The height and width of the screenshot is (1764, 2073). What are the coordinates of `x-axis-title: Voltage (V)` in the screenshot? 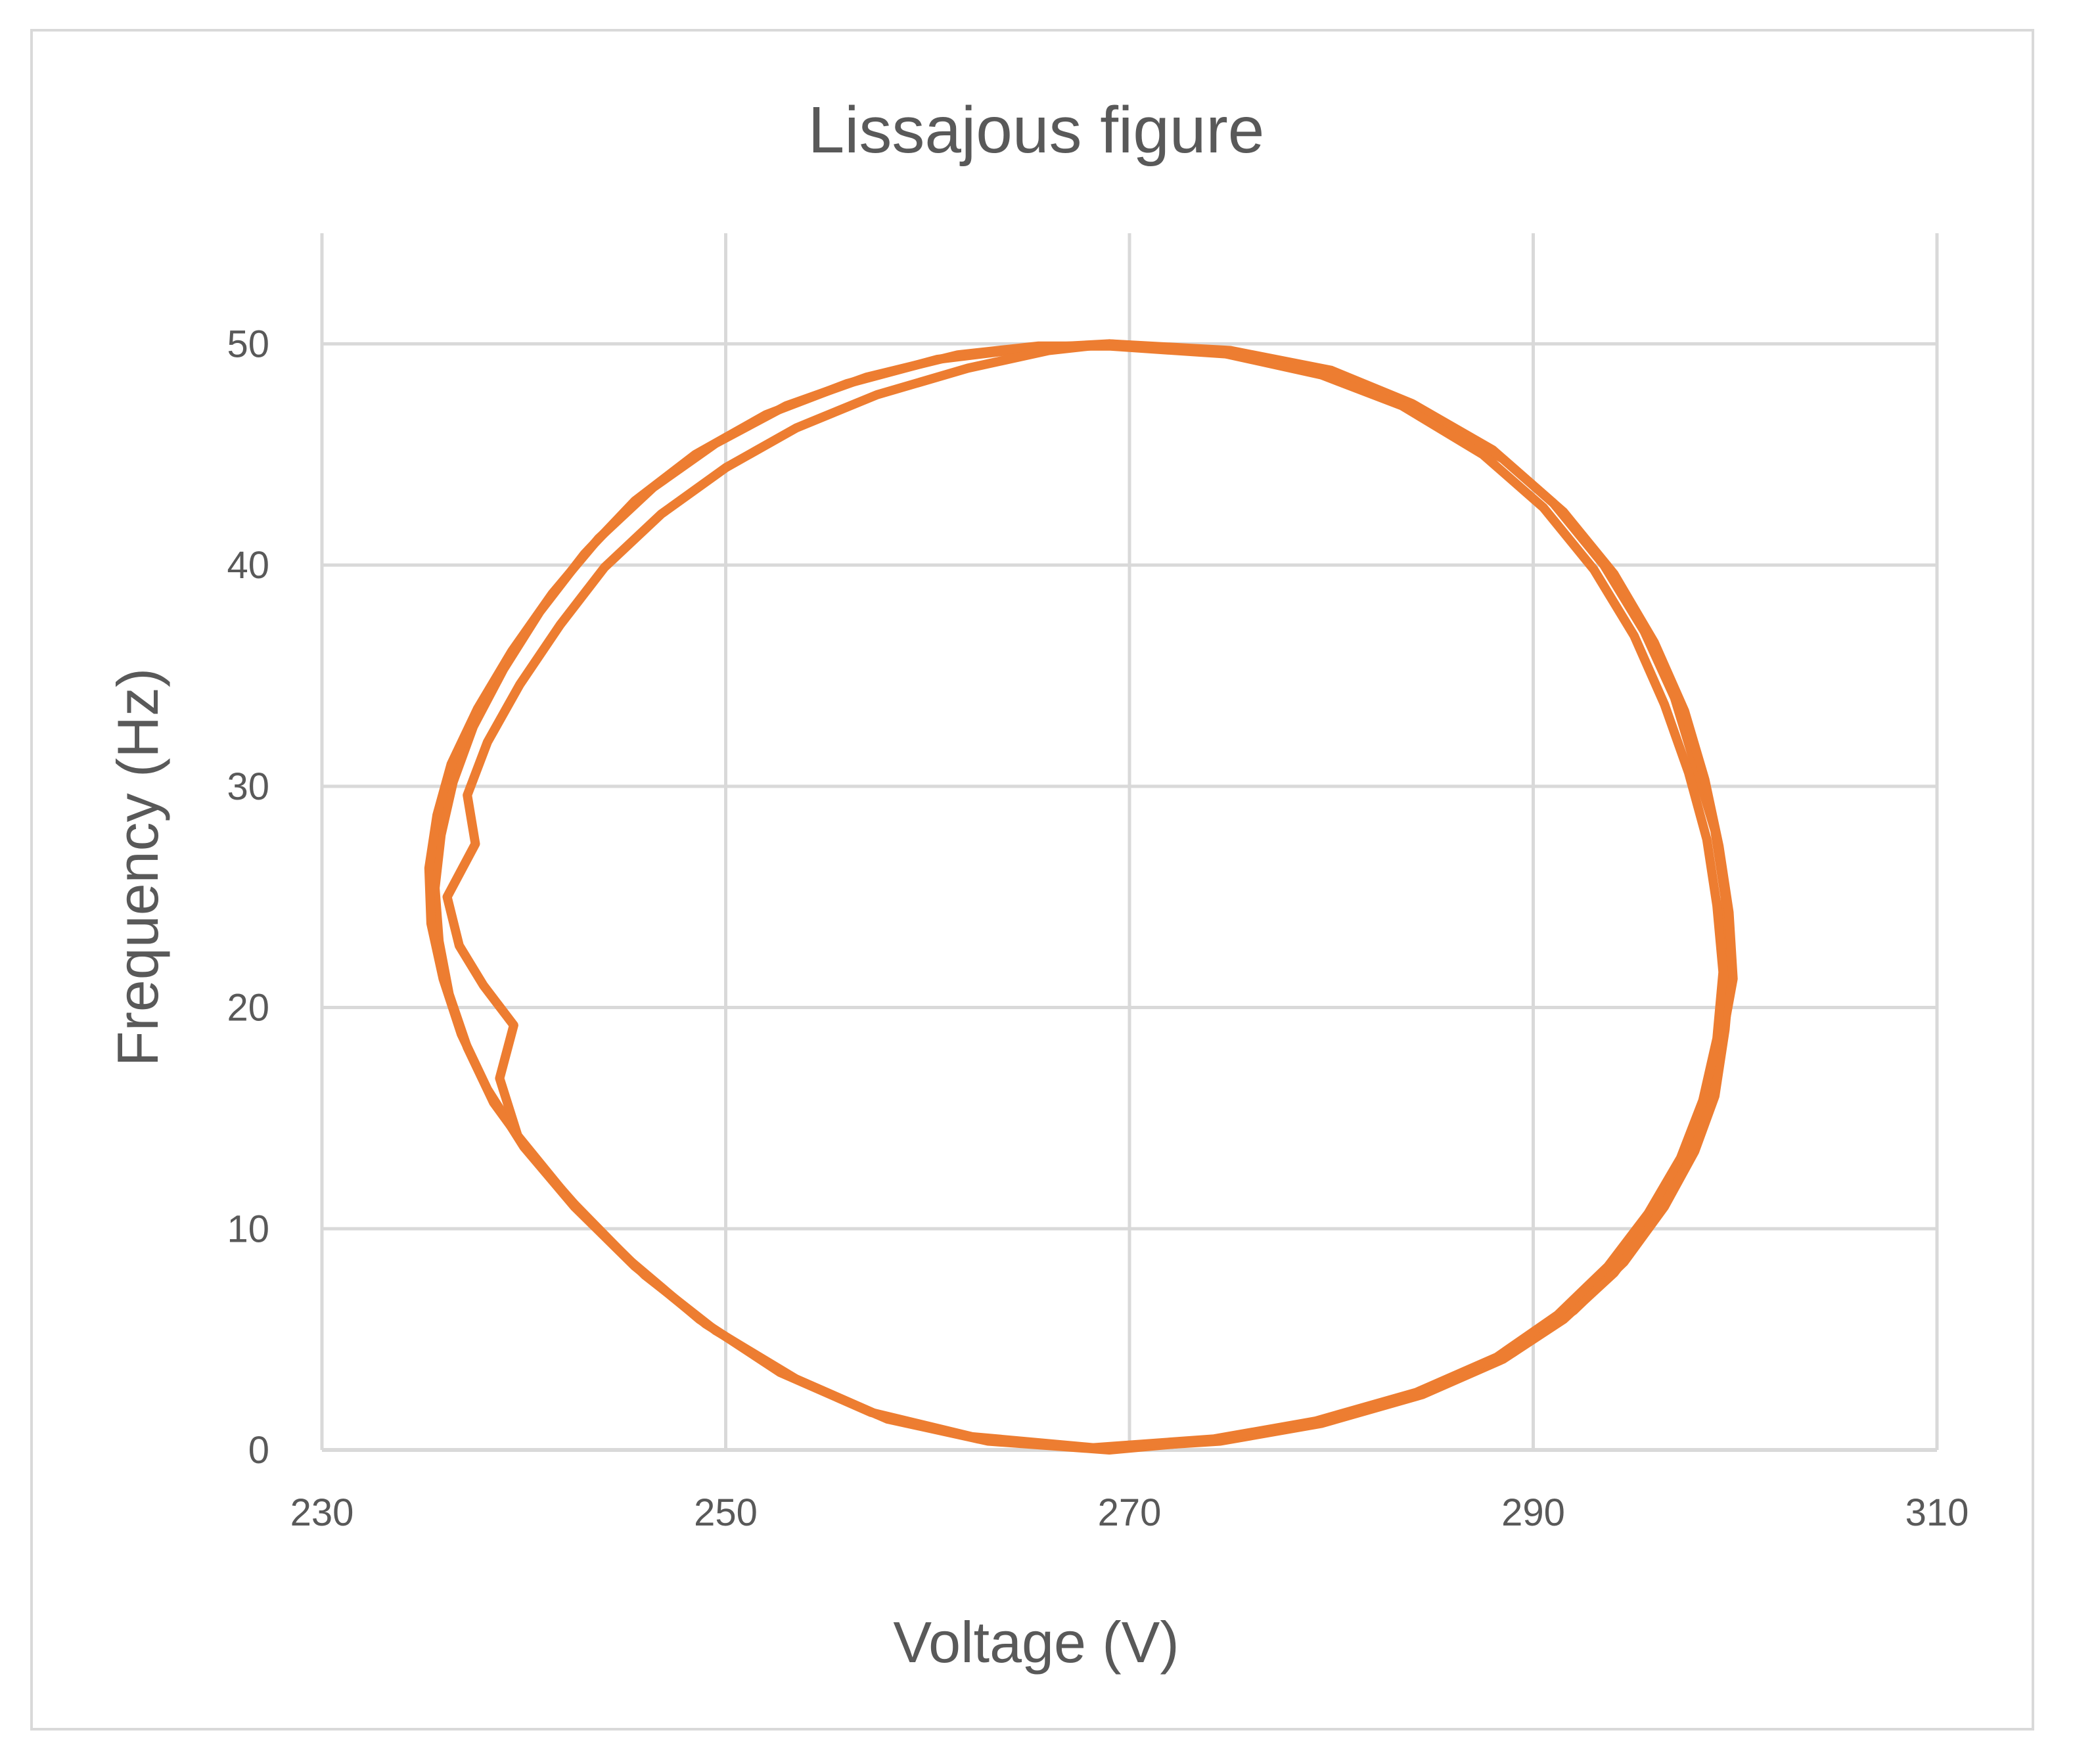 It's located at (1036, 1642).